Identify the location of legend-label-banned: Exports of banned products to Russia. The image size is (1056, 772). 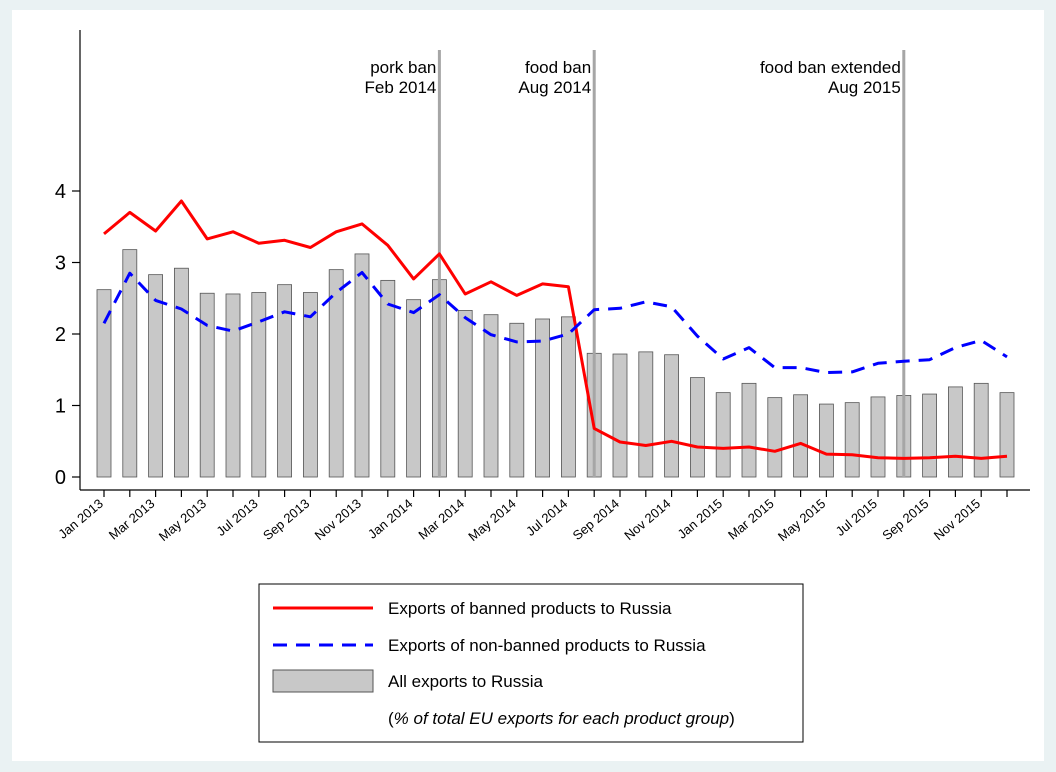
(530, 608).